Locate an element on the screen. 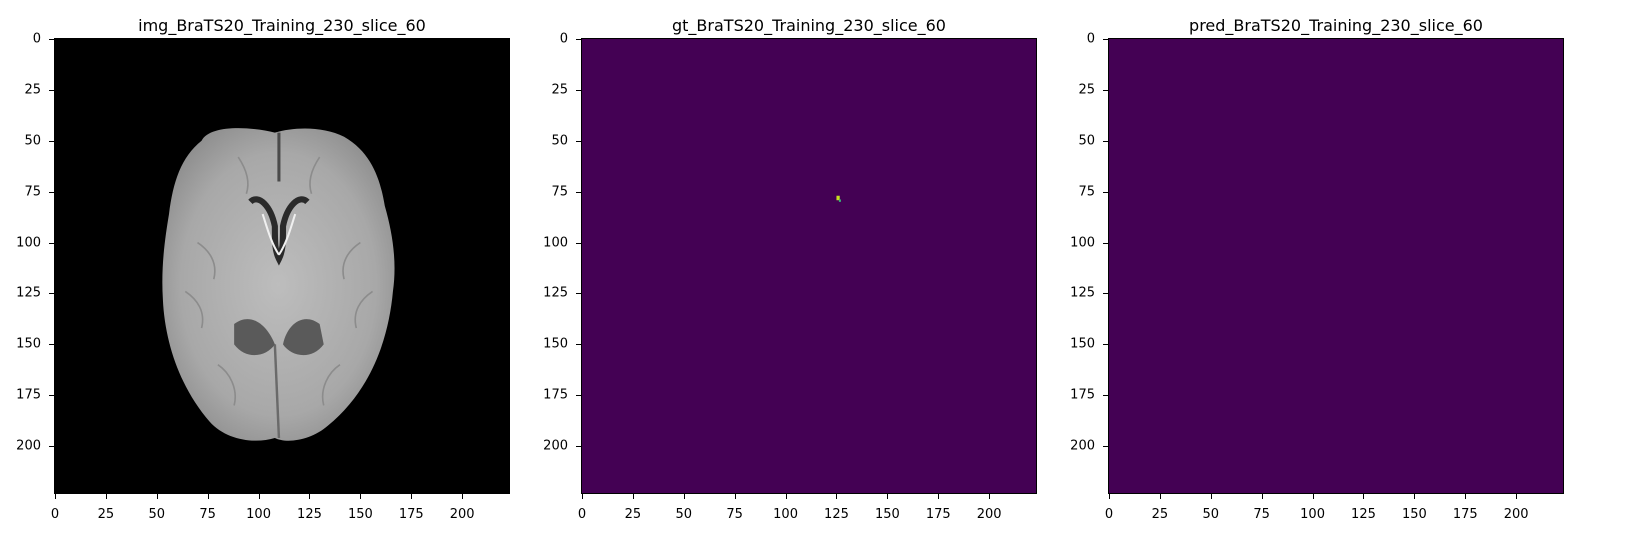 Image resolution: width=1626 pixels, height=539 pixels. y-tick: 25 is located at coordinates (39, 89).